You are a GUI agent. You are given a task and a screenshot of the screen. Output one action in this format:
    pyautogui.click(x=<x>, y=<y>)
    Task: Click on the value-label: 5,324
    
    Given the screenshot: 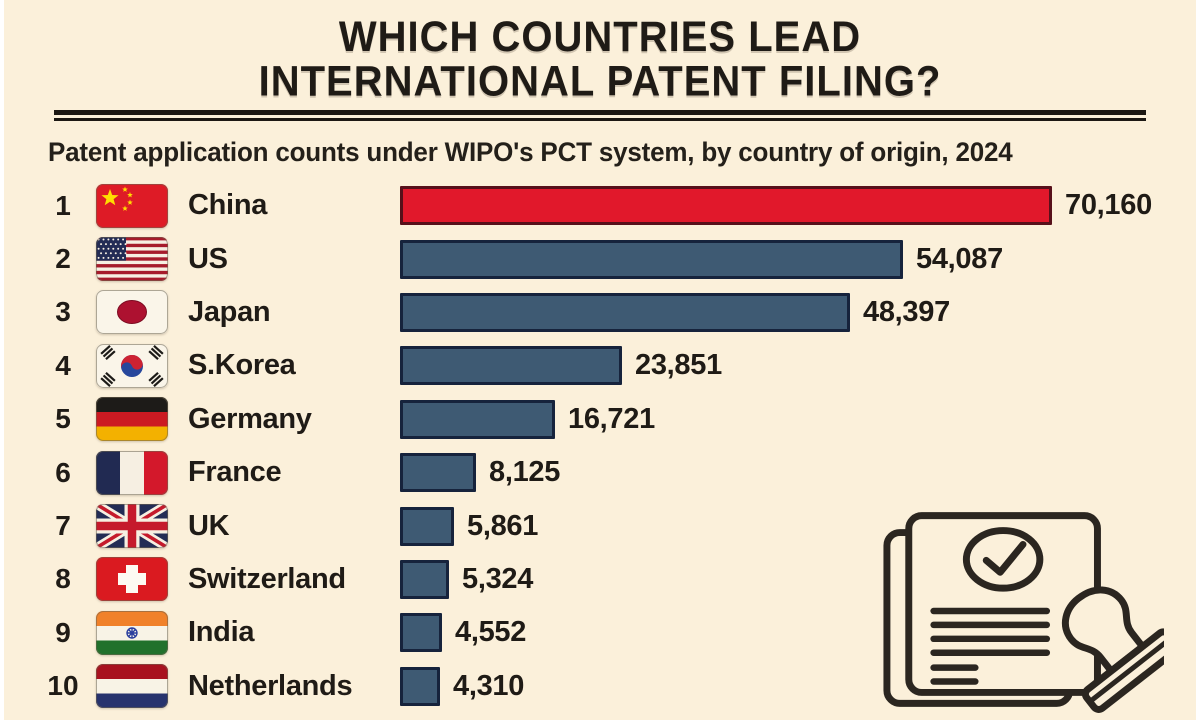 What is the action you would take?
    pyautogui.click(x=498, y=578)
    